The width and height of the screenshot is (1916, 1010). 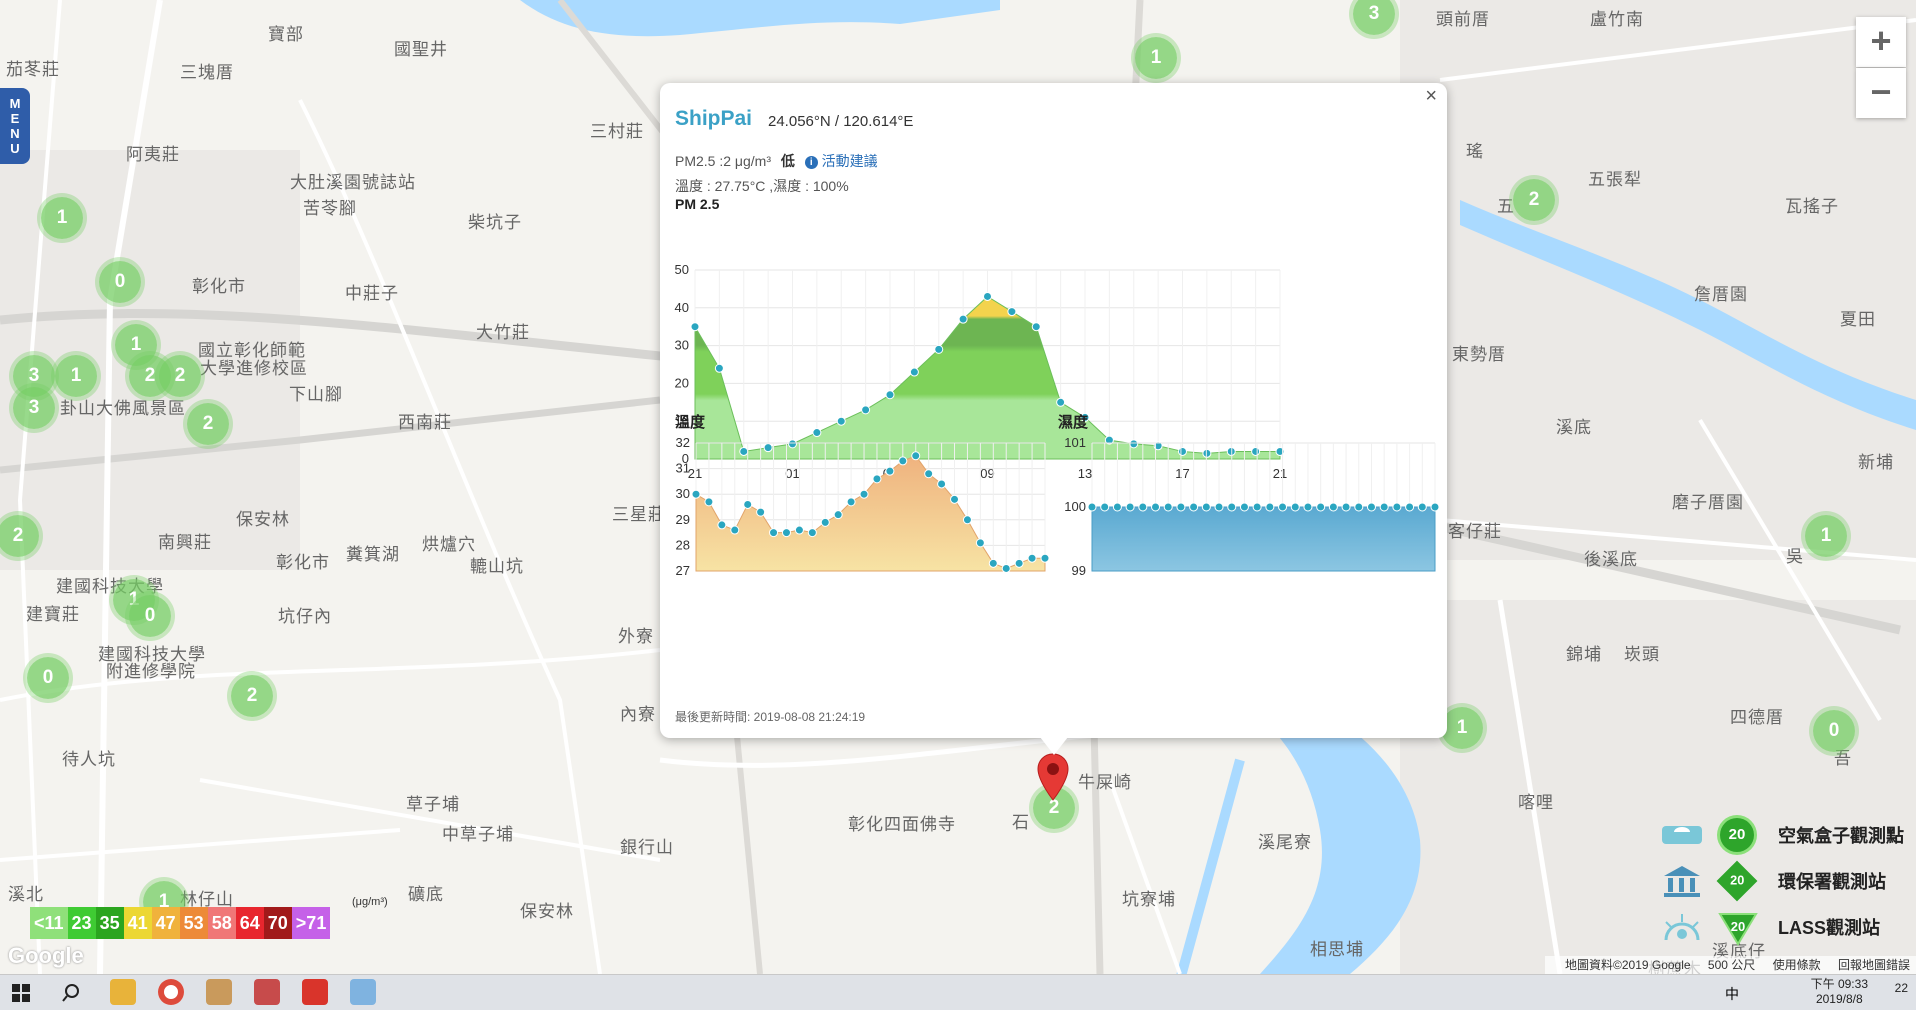 I want to click on lass-badge: 20, so click(x=1738, y=929).